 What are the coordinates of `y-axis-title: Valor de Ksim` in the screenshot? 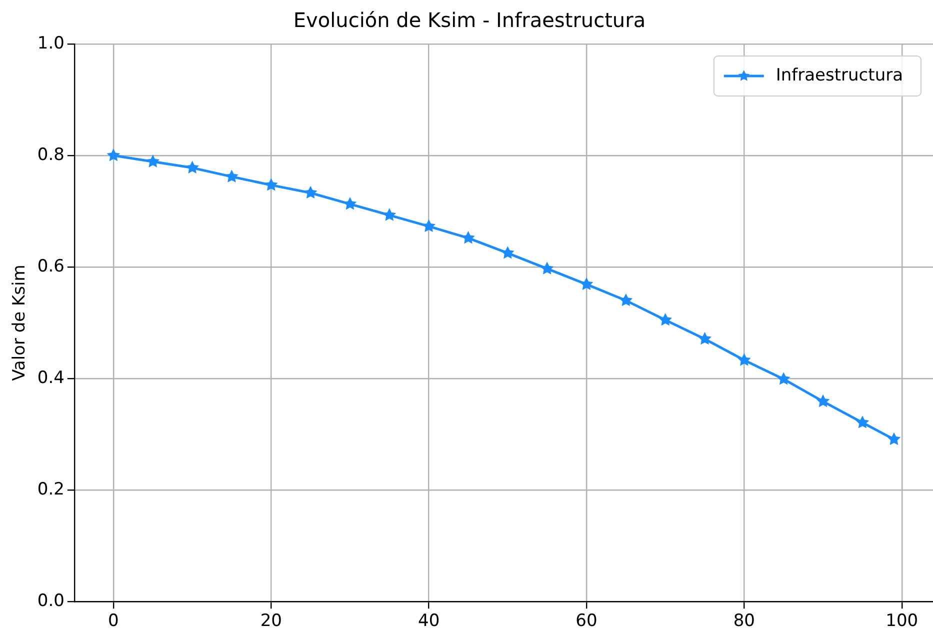 It's located at (20, 322).